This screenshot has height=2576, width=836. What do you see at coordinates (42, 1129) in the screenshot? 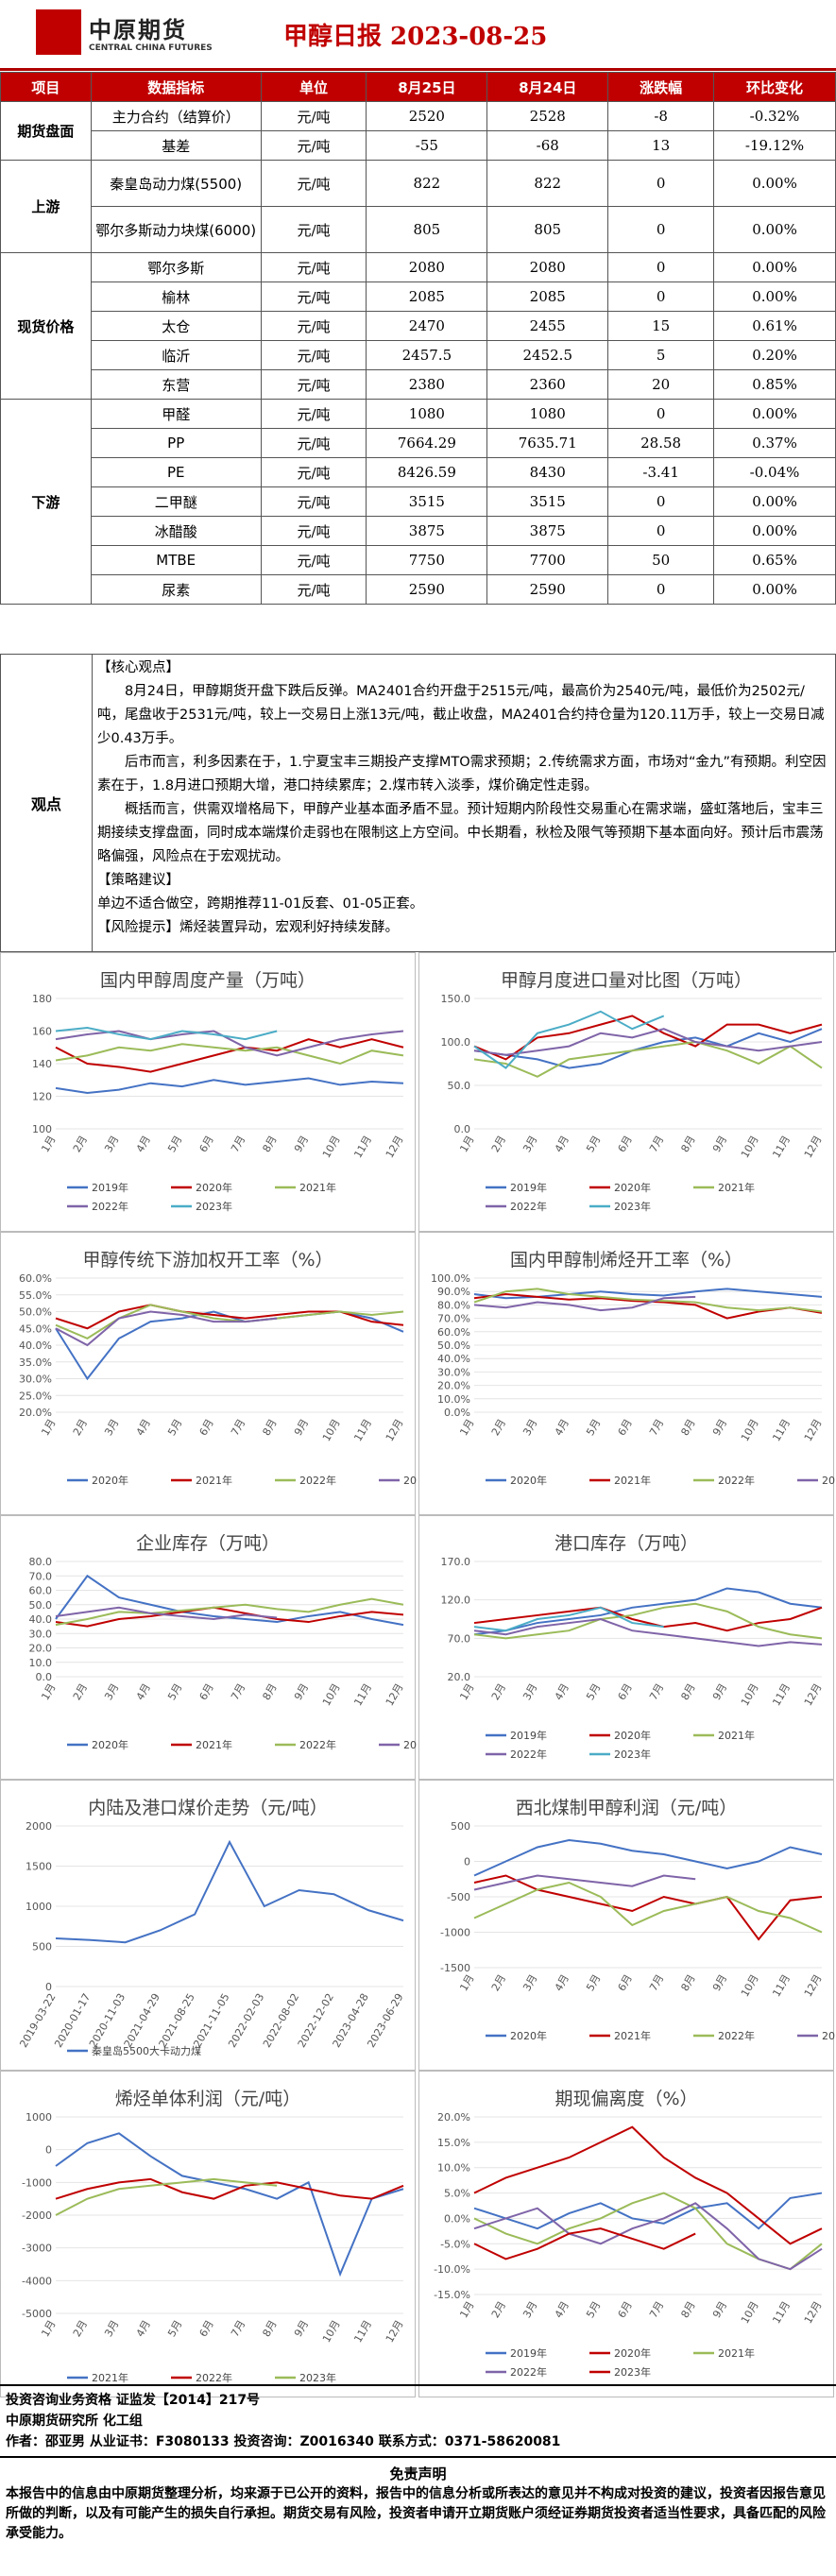
I see `y-tick-label: 100` at bounding box center [42, 1129].